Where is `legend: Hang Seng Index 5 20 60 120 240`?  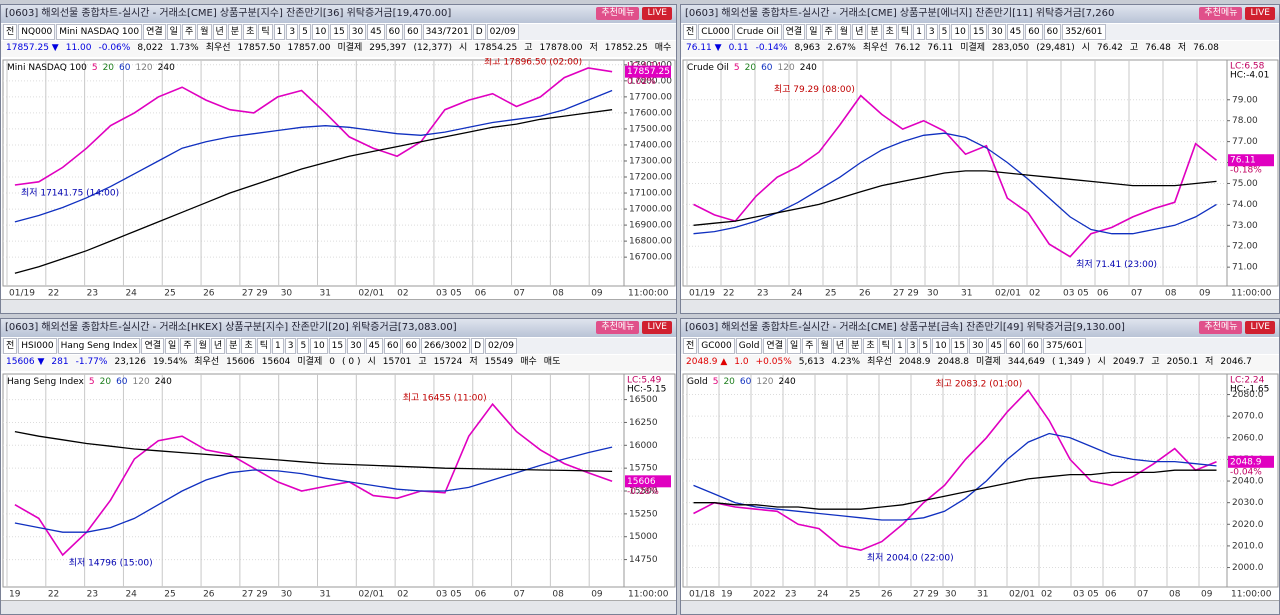
legend: Hang Seng Index 5 20 60 120 240 is located at coordinates (89, 382).